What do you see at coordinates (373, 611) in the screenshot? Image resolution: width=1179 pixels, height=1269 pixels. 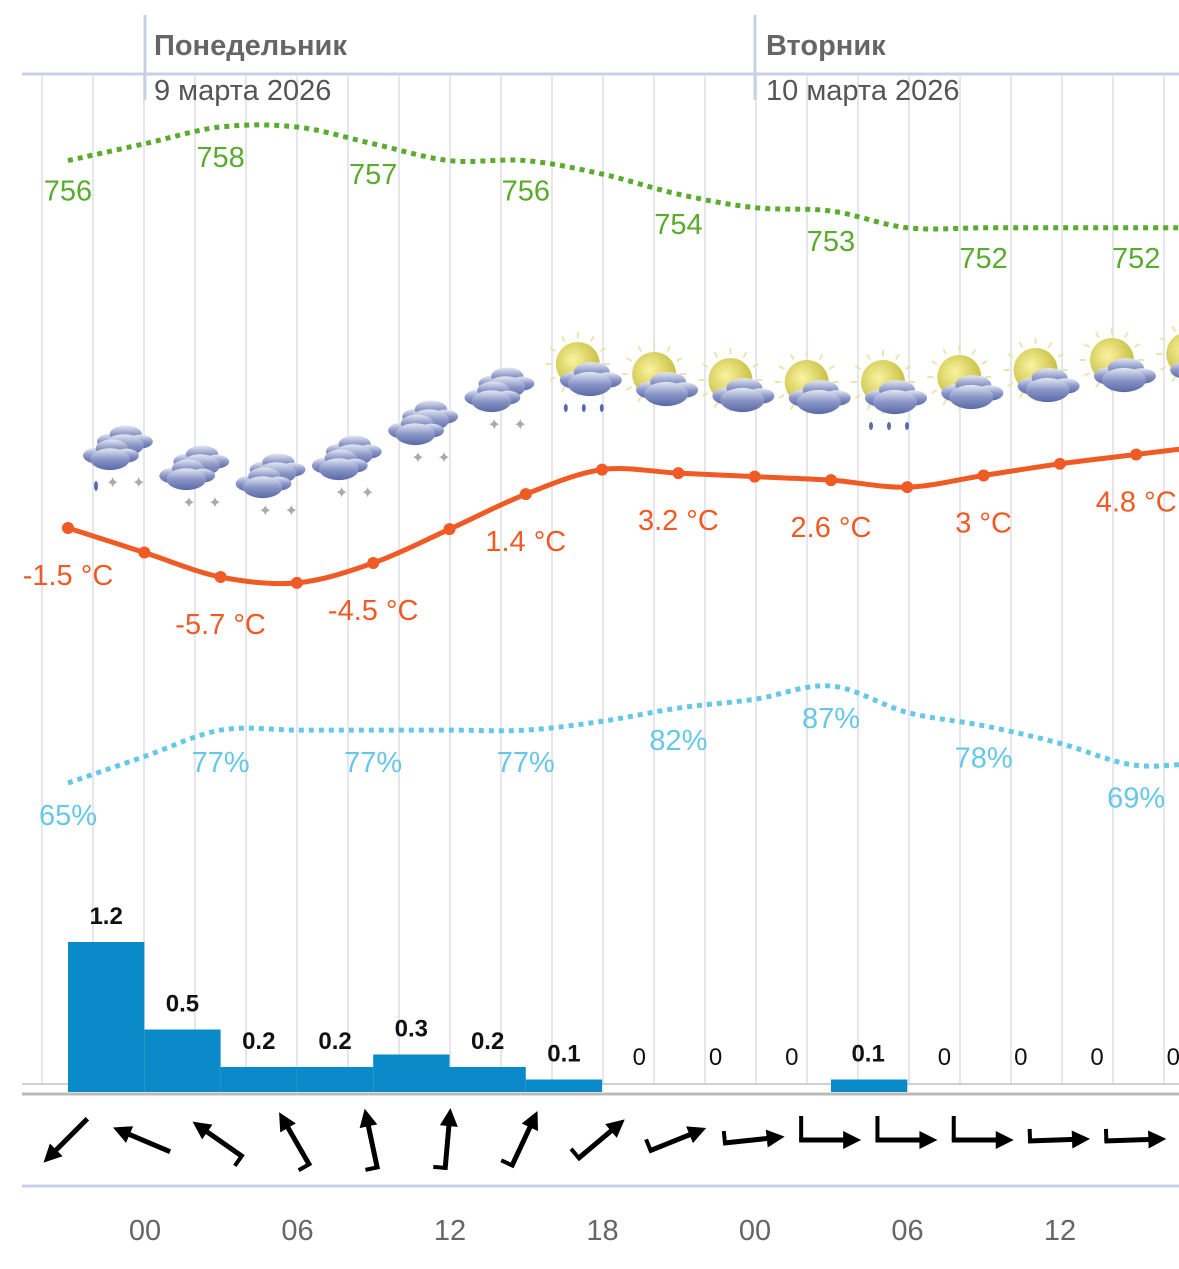 I see `temperature-label: -4.5 °C` at bounding box center [373, 611].